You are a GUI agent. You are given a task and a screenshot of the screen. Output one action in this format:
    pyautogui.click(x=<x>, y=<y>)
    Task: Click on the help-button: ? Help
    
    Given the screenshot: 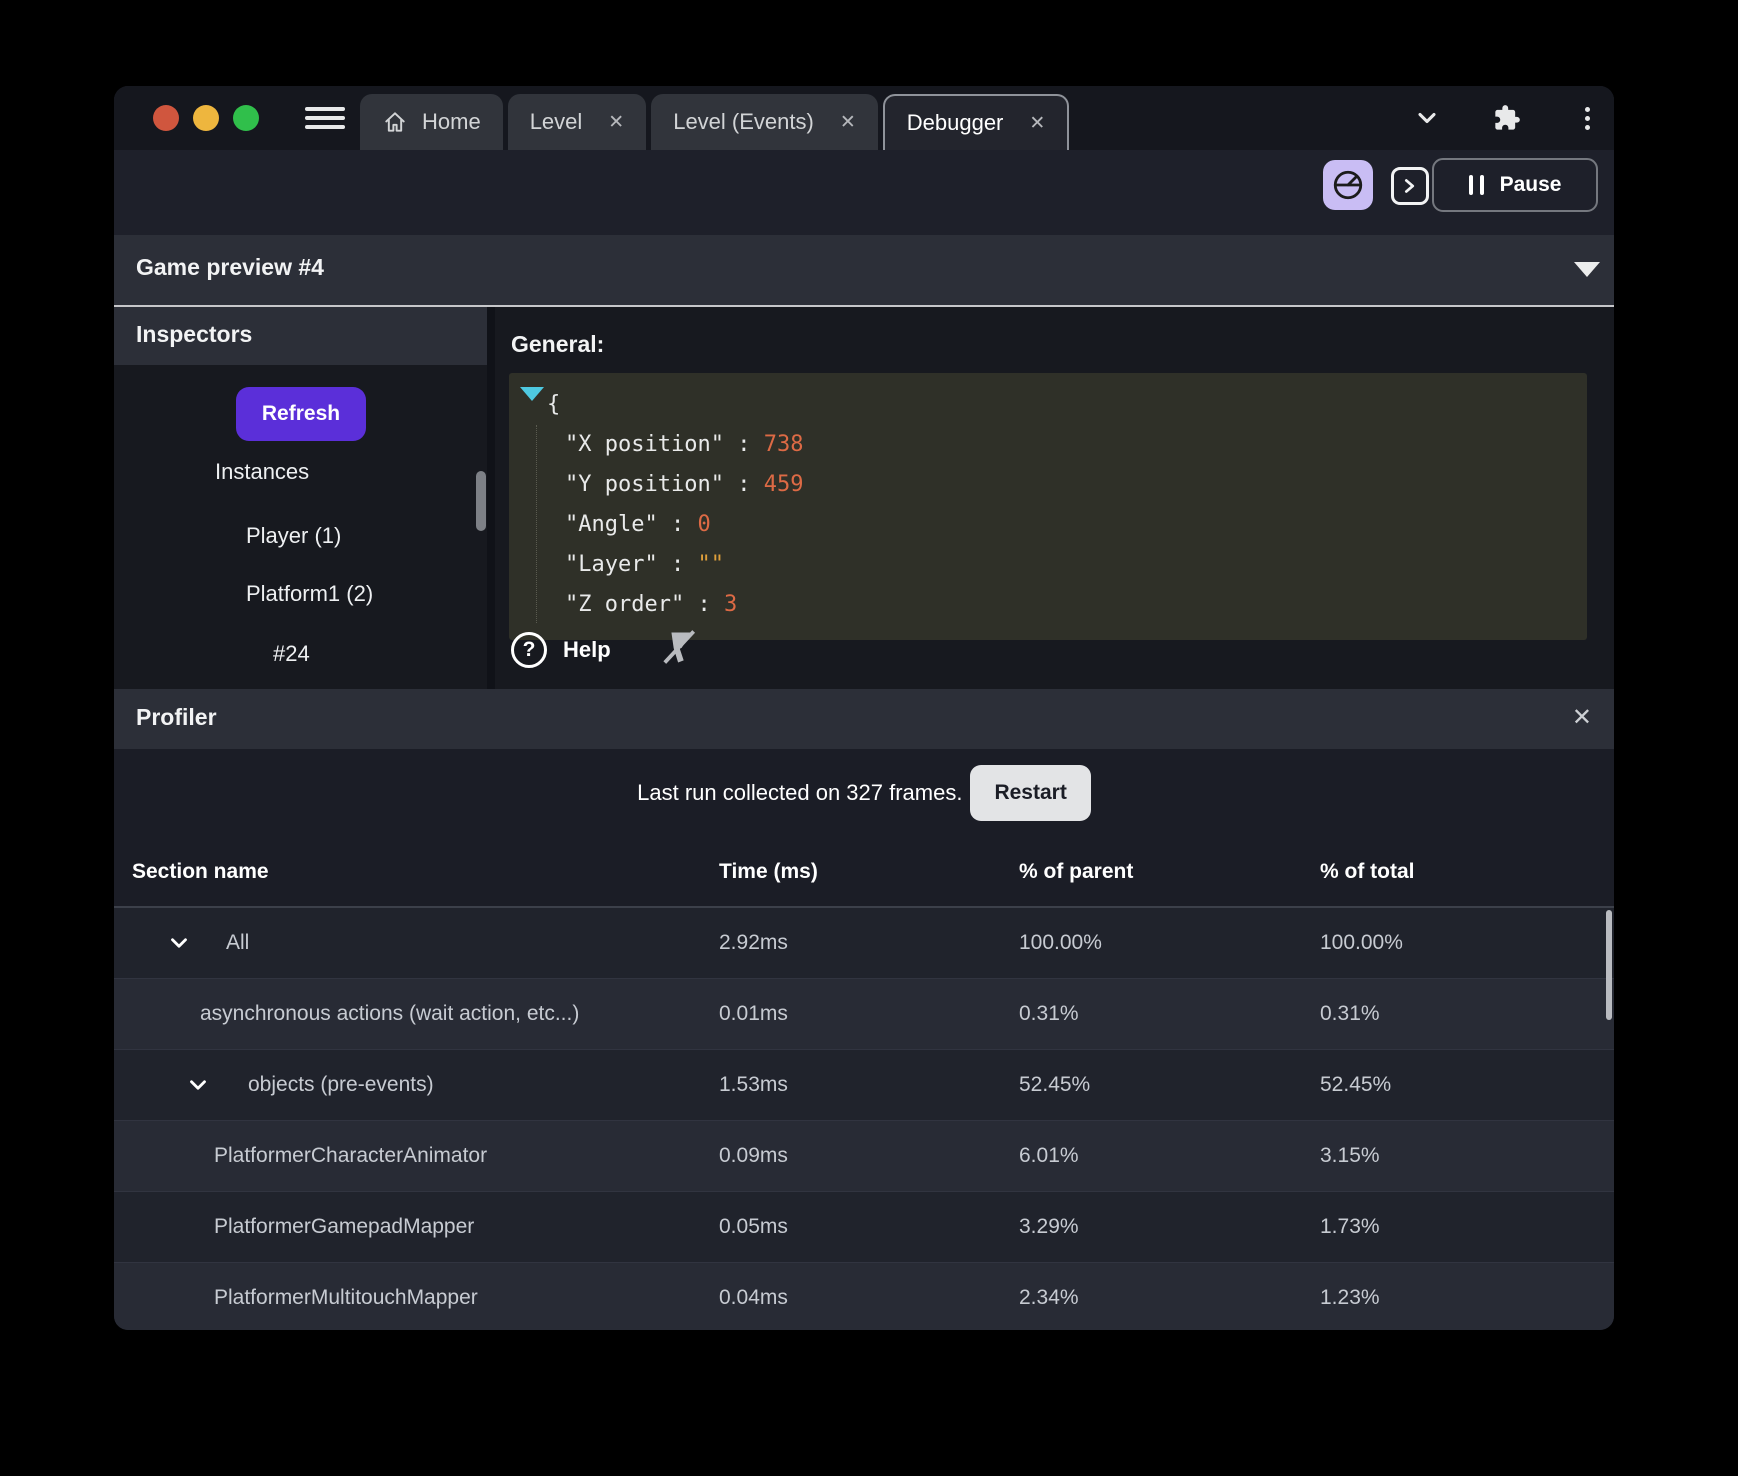 What is the action you would take?
    pyautogui.click(x=561, y=649)
    